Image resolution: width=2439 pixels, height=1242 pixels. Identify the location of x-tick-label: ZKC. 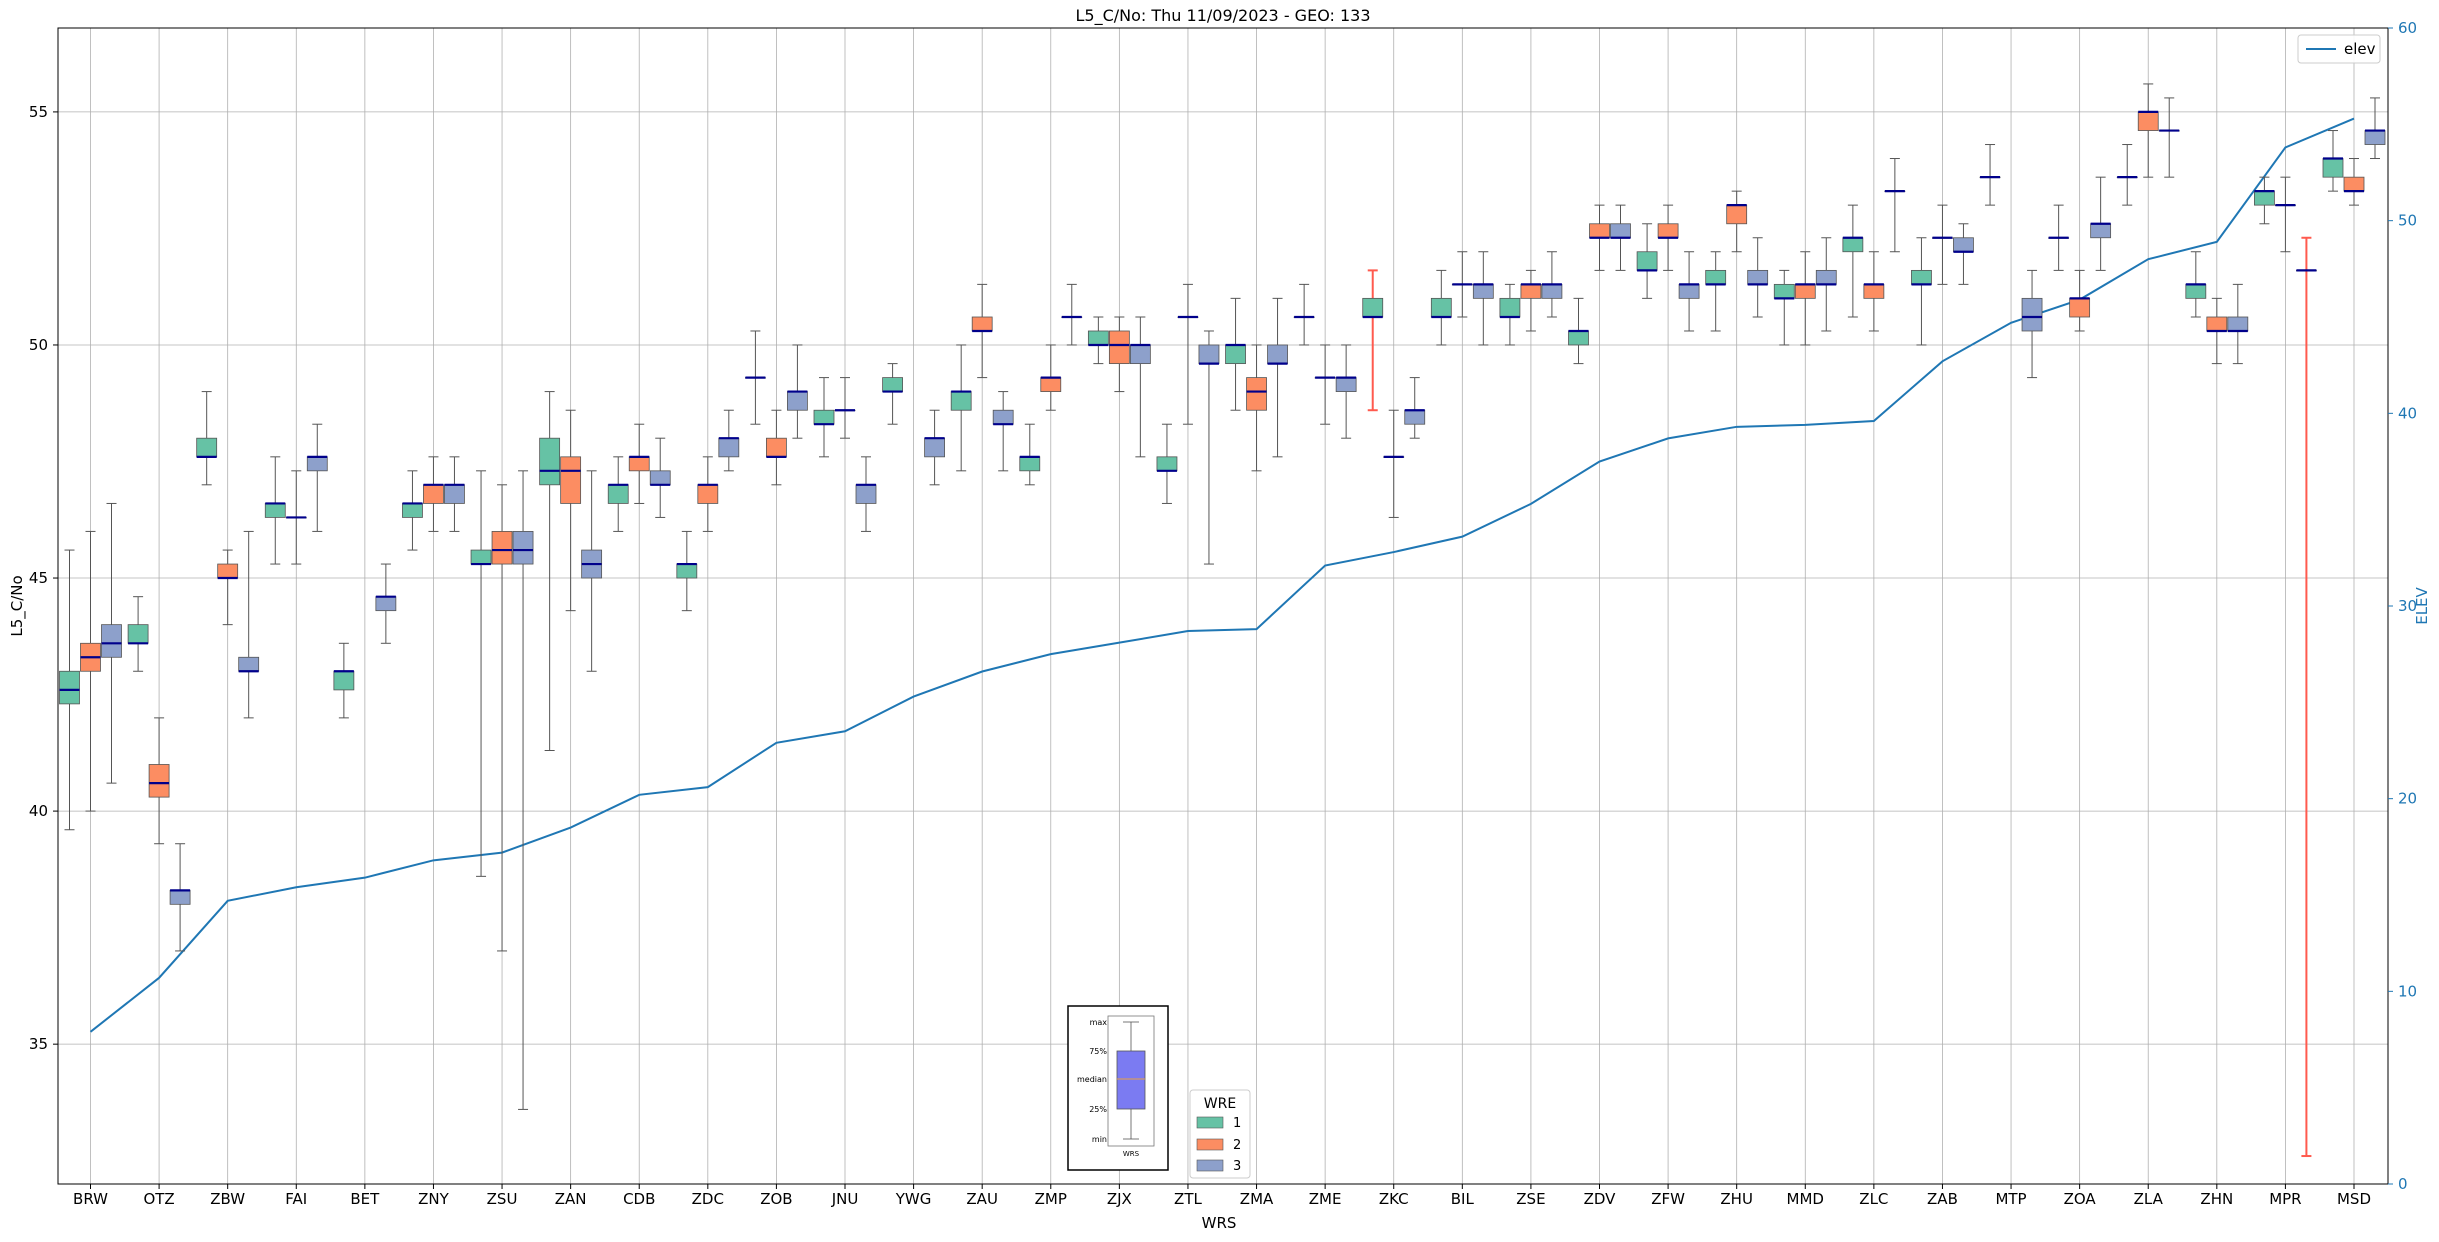
(1394, 1199).